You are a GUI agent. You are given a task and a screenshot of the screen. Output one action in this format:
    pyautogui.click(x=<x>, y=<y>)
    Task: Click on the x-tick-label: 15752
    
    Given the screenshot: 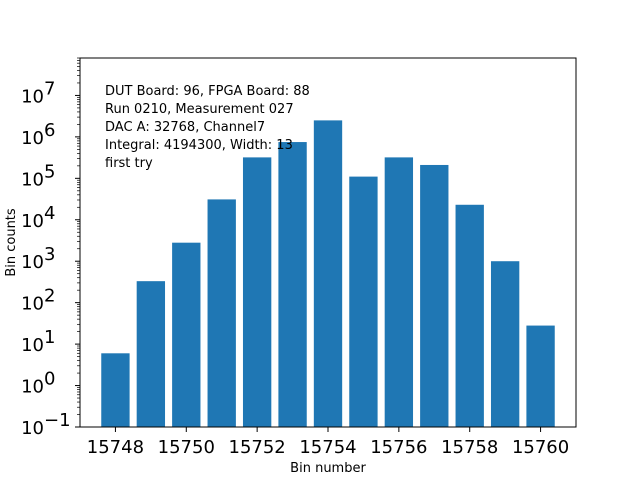 What is the action you would take?
    pyautogui.click(x=257, y=447)
    